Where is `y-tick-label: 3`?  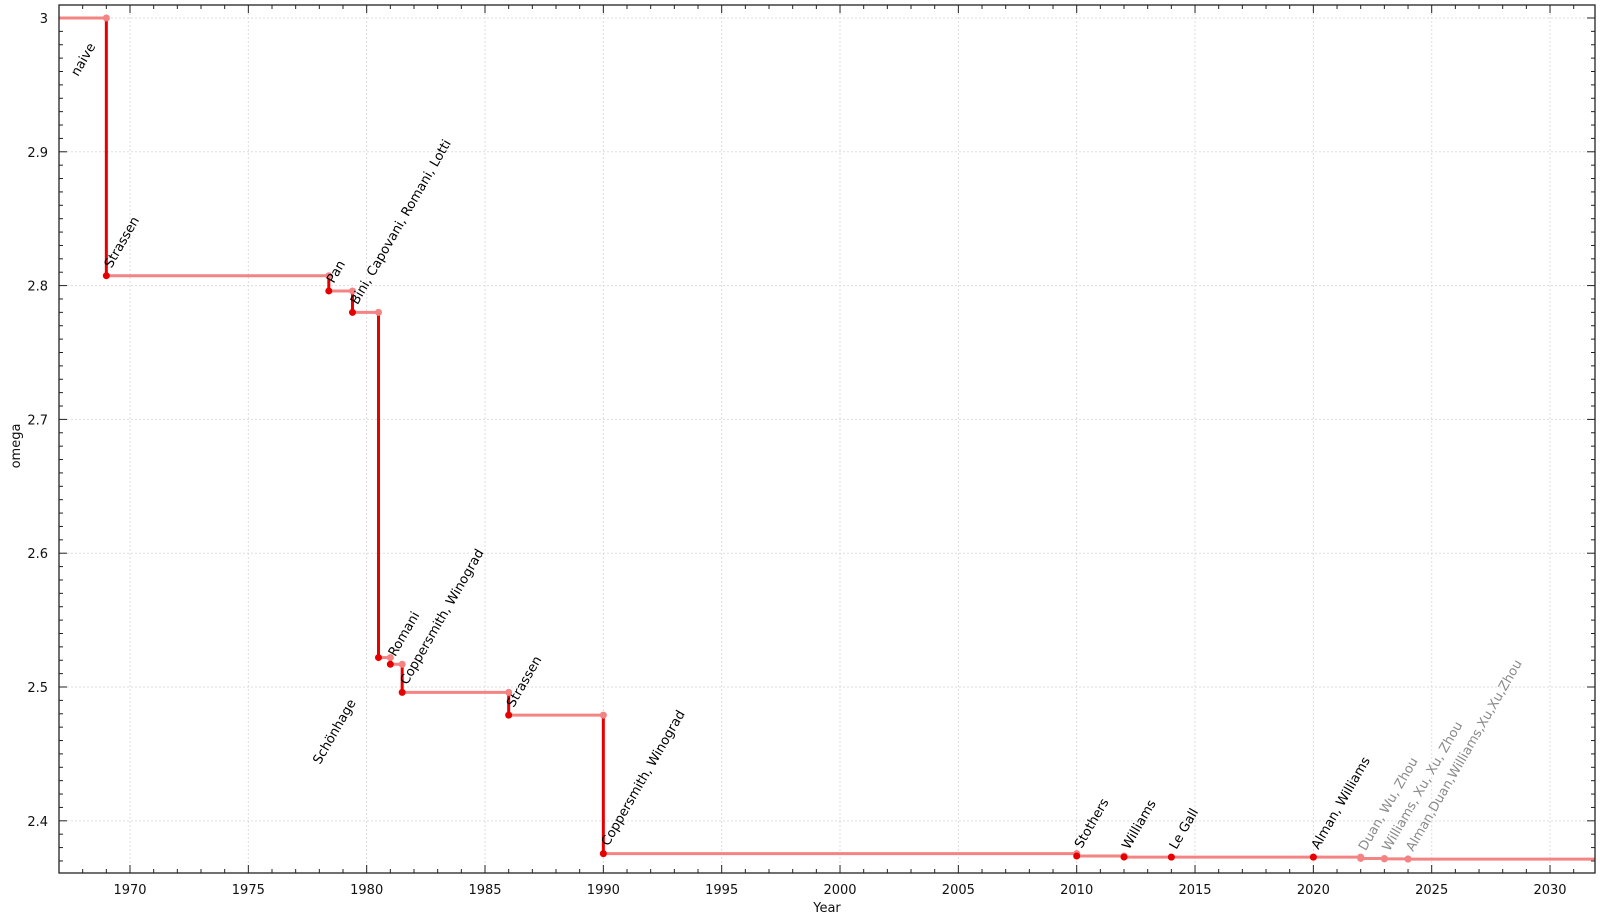 y-tick-label: 3 is located at coordinates (44, 19).